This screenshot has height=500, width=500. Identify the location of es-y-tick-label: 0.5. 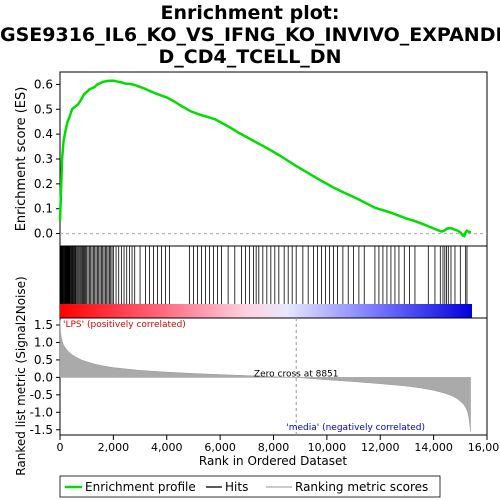
(43, 109).